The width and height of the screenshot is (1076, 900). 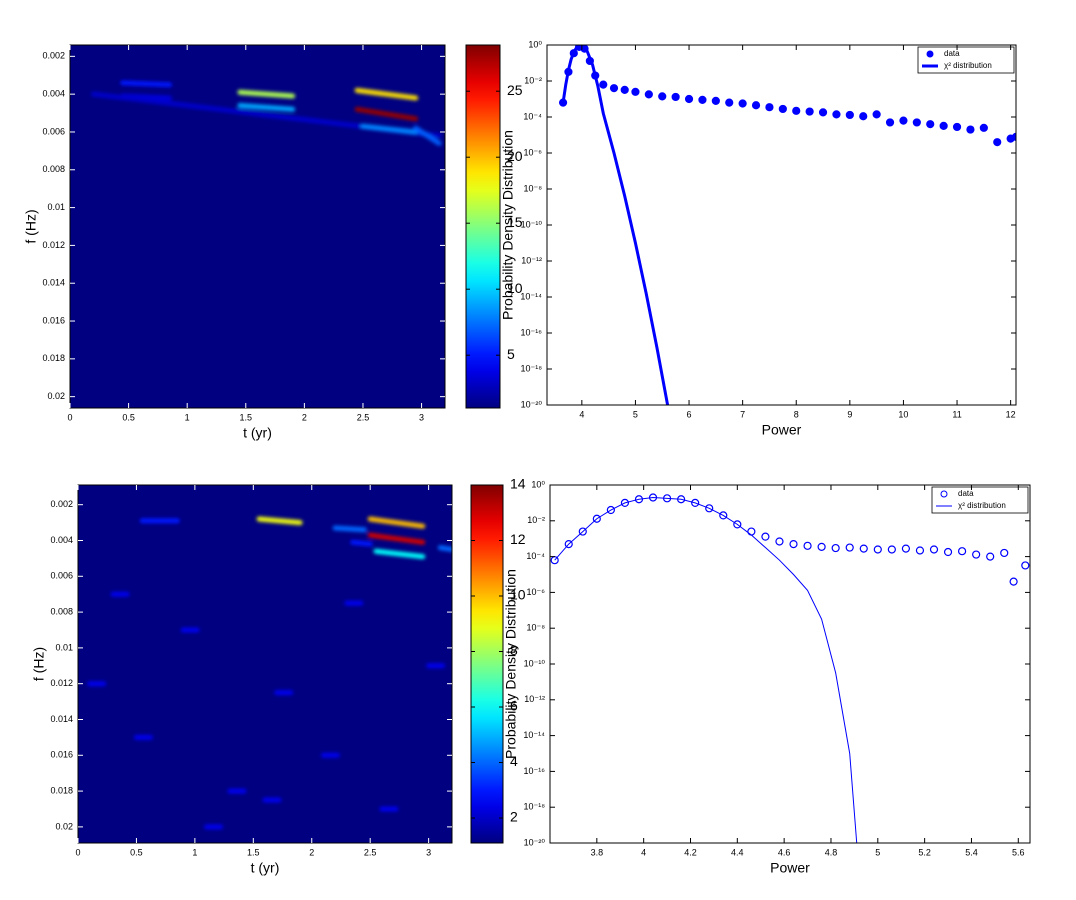 What do you see at coordinates (581, 414) in the screenshot?
I see `x-tick-label: 4` at bounding box center [581, 414].